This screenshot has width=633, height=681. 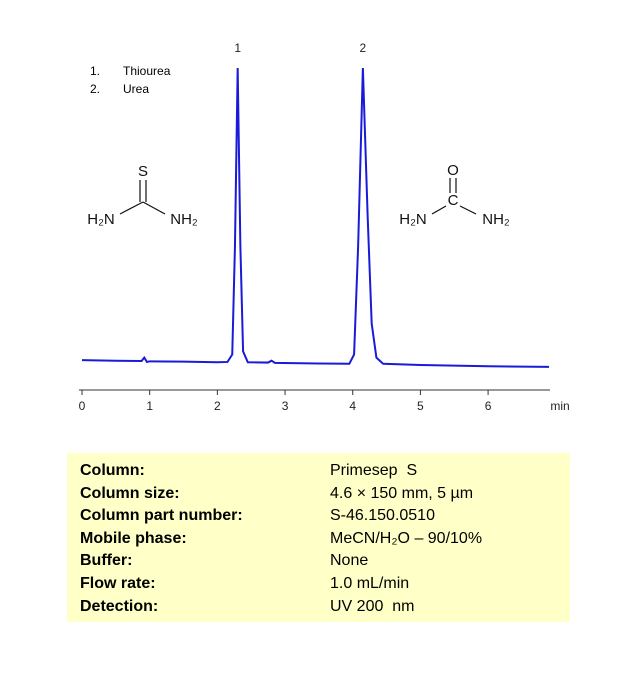 I want to click on condition-value: None, so click(x=349, y=561).